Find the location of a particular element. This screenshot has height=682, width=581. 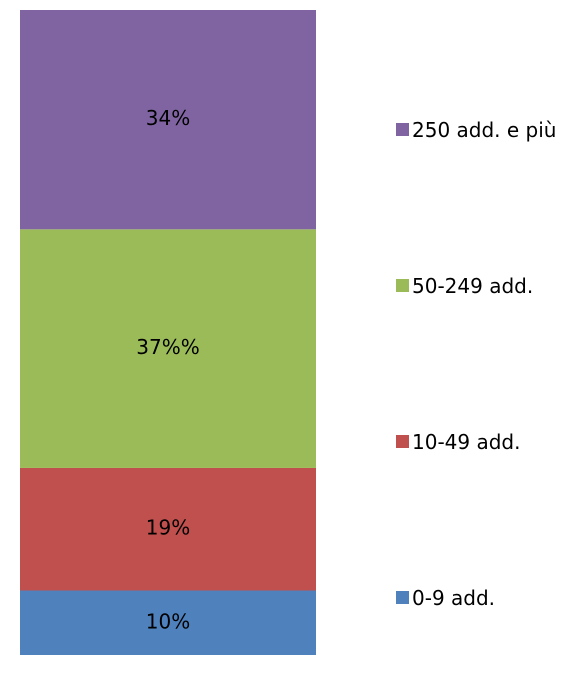

legend-entry: 250 add. e più is located at coordinates (486, 130).